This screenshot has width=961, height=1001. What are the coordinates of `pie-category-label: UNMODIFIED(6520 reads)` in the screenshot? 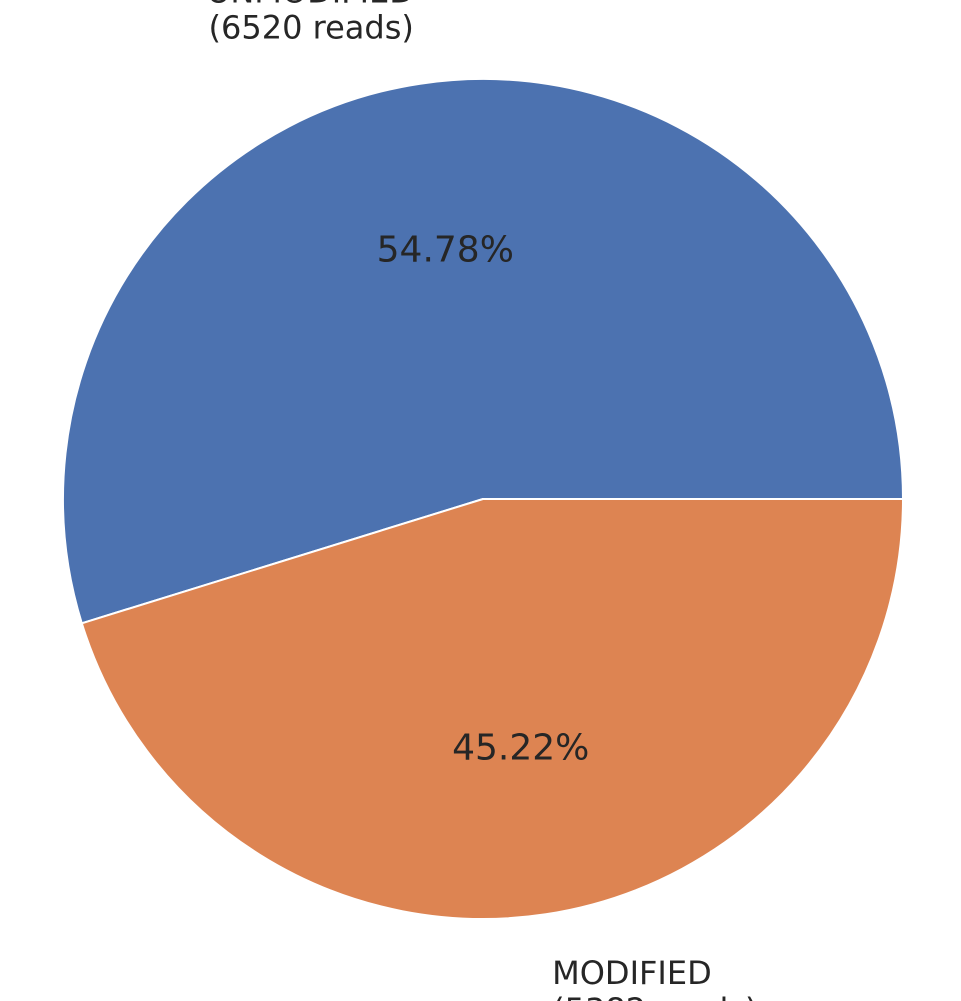 It's located at (310, 23).